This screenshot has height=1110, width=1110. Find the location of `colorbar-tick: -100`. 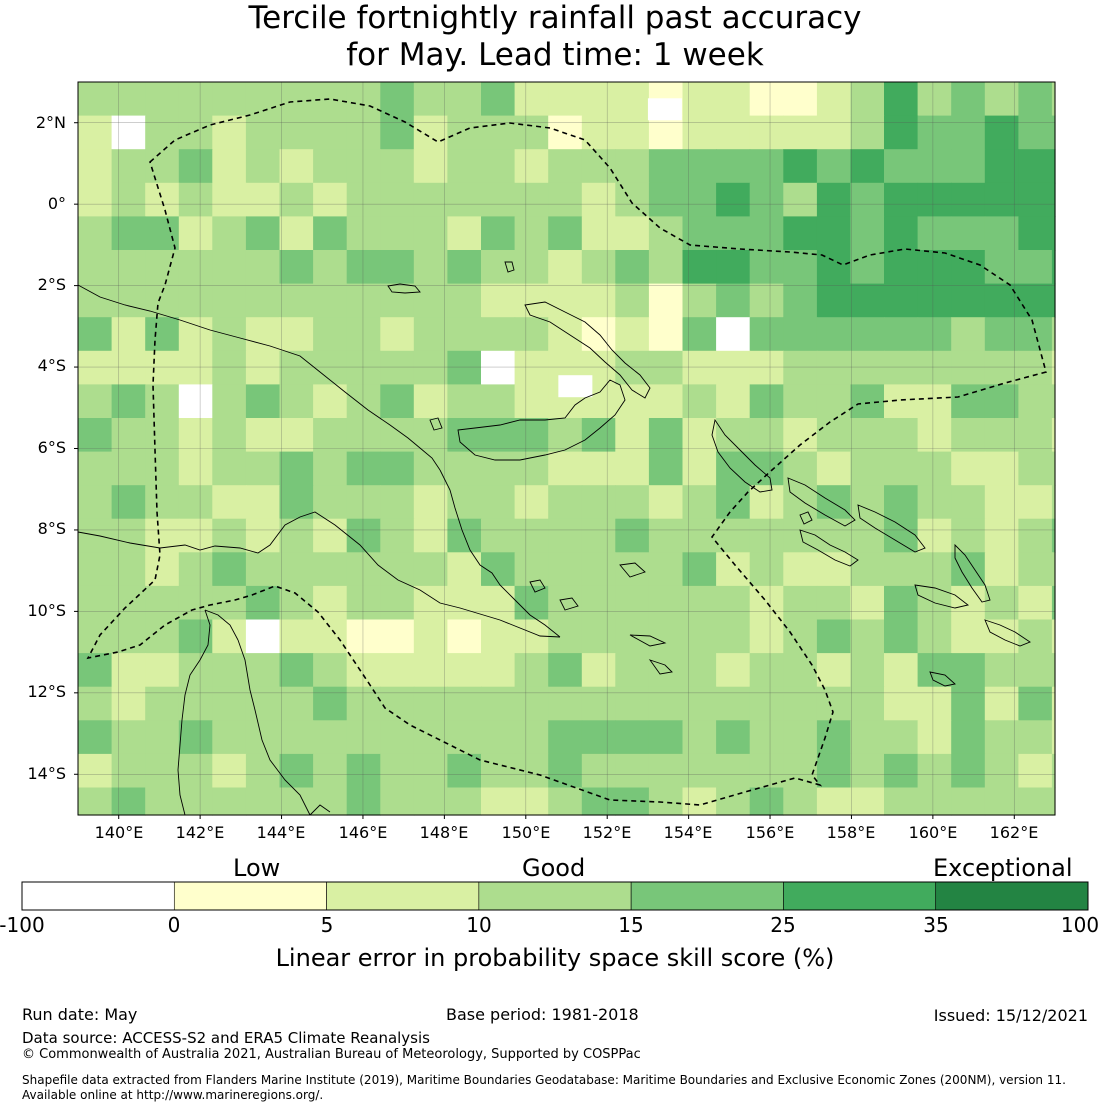

colorbar-tick: -100 is located at coordinates (22, 925).